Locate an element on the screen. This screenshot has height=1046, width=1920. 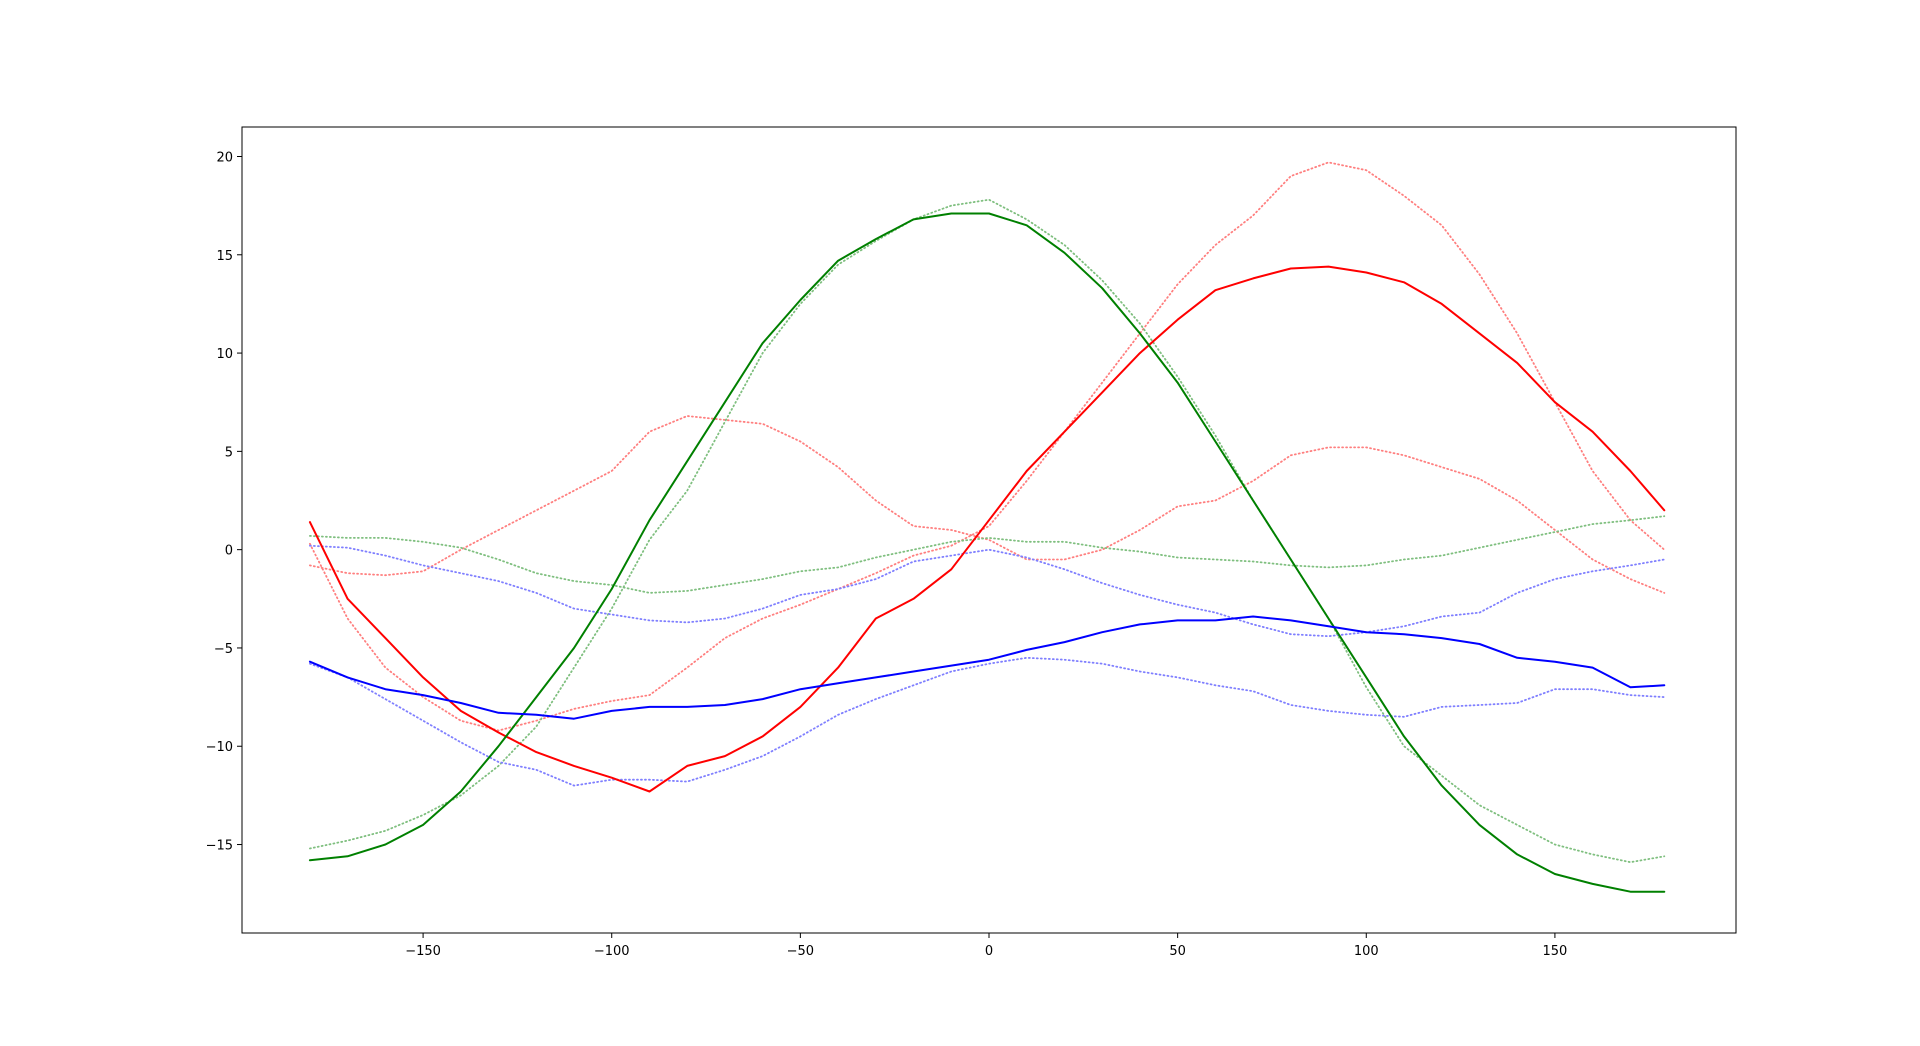
y-tick-label: 5 is located at coordinates (229, 452).